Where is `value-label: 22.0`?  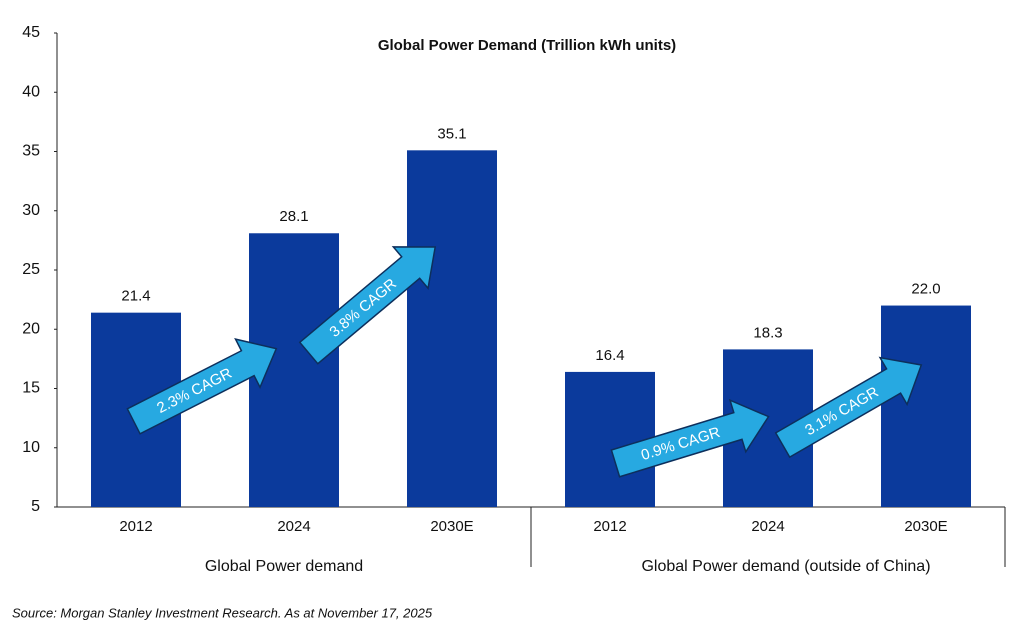
value-label: 22.0 is located at coordinates (925, 289).